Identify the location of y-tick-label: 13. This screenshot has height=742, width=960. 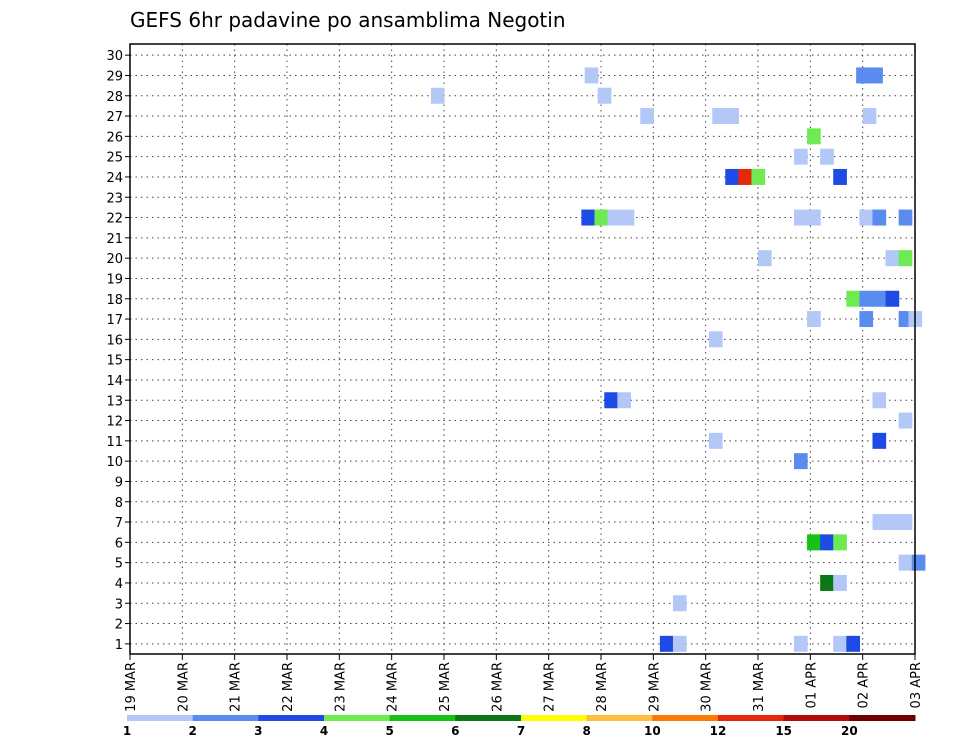
(114, 401).